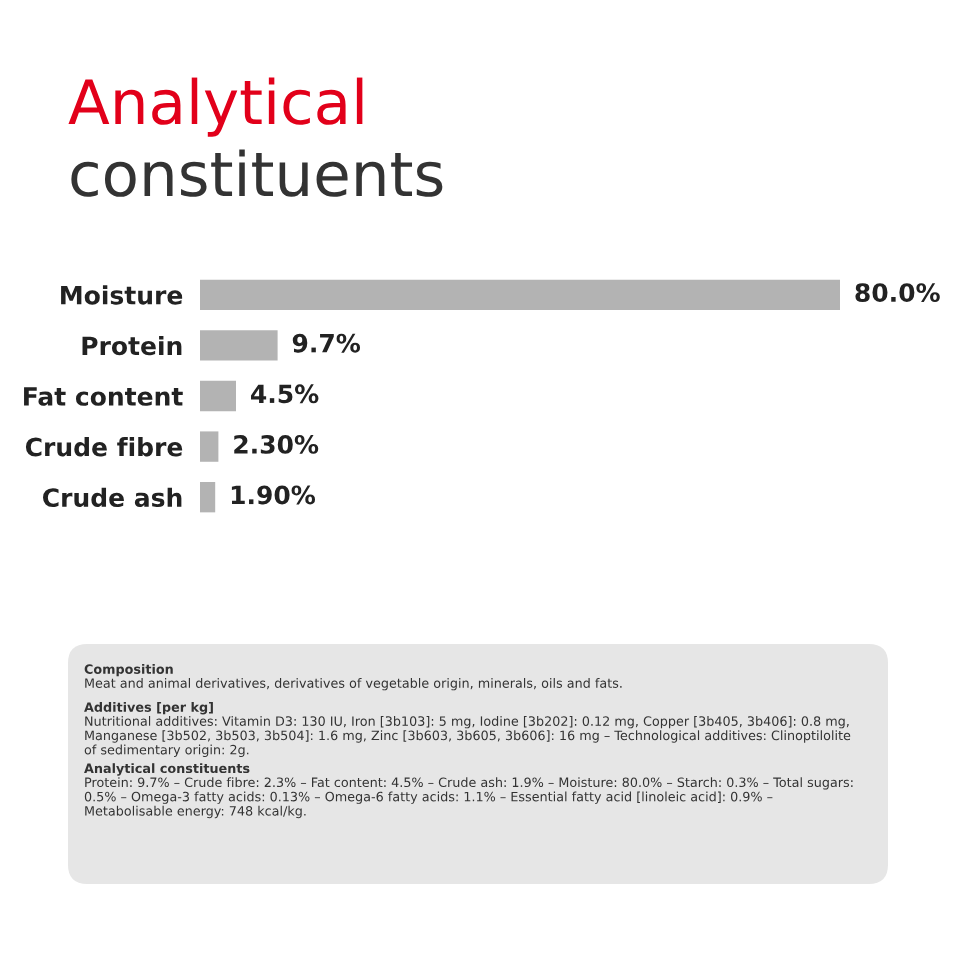 Image resolution: width=960 pixels, height=960 pixels. I want to click on chart-title: Analytical, so click(215, 107).